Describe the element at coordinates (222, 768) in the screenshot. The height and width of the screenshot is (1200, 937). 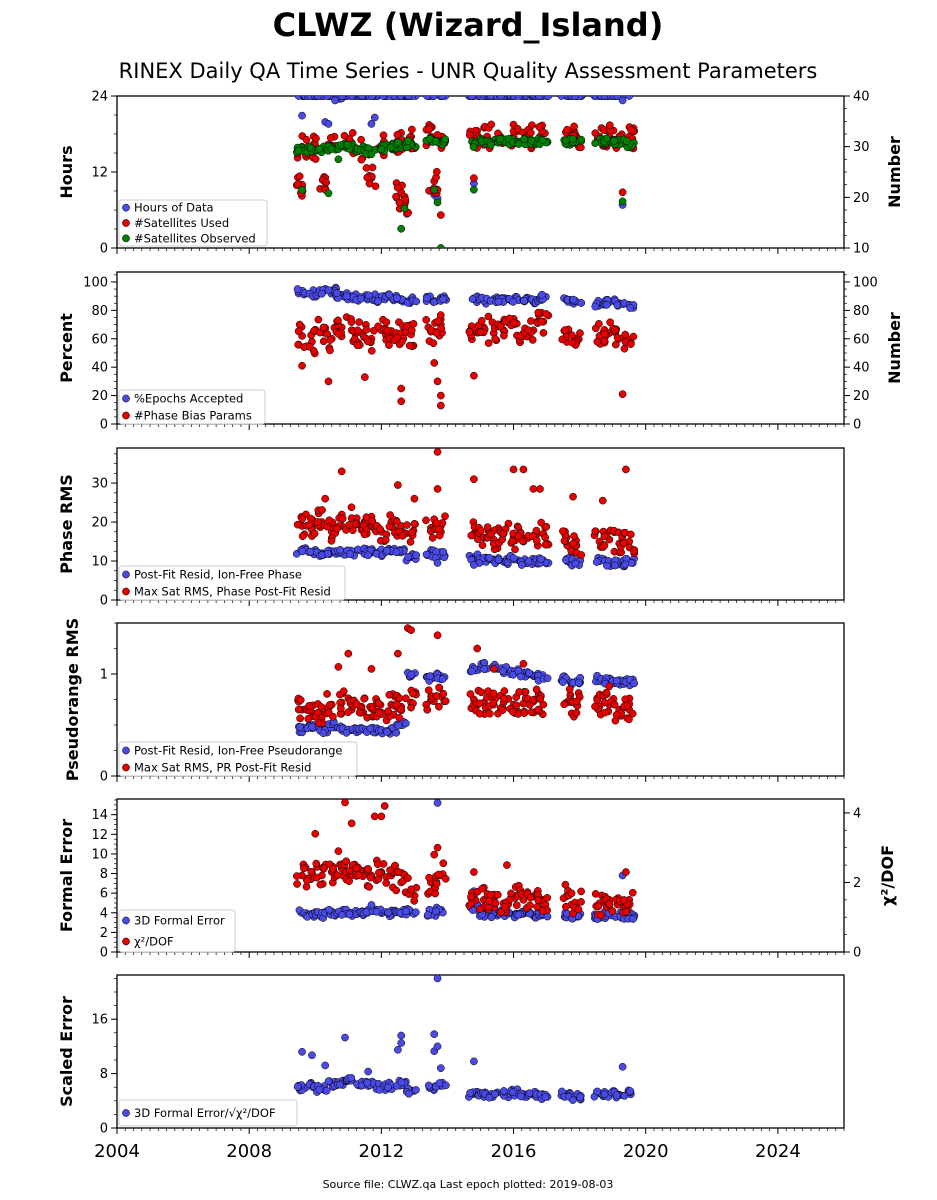
I see `legend-label: Max Sat RMS, PR Post-Fit Resid` at that location.